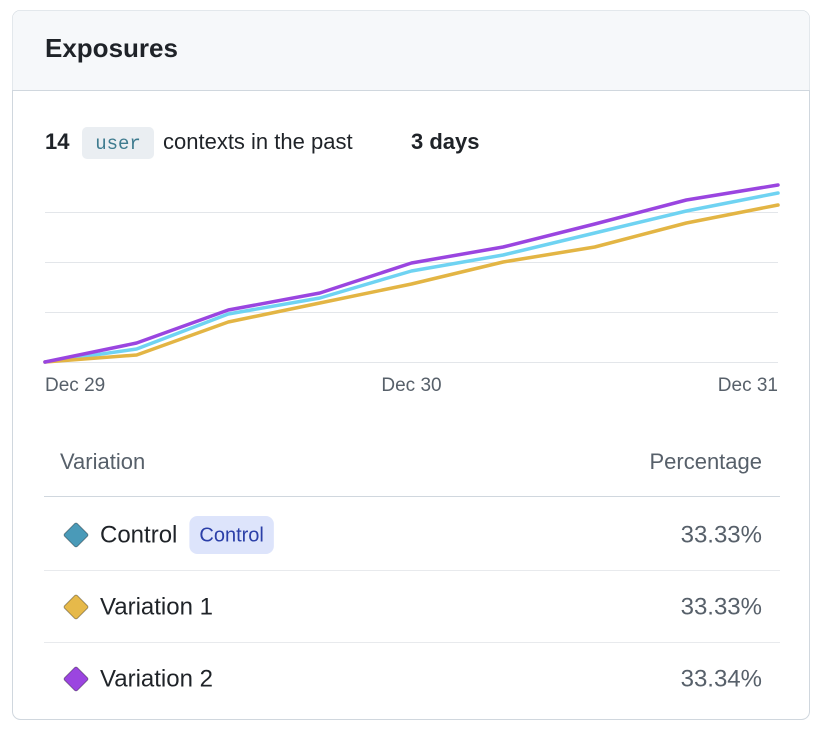  What do you see at coordinates (102, 461) in the screenshot?
I see `column-header: Variation` at bounding box center [102, 461].